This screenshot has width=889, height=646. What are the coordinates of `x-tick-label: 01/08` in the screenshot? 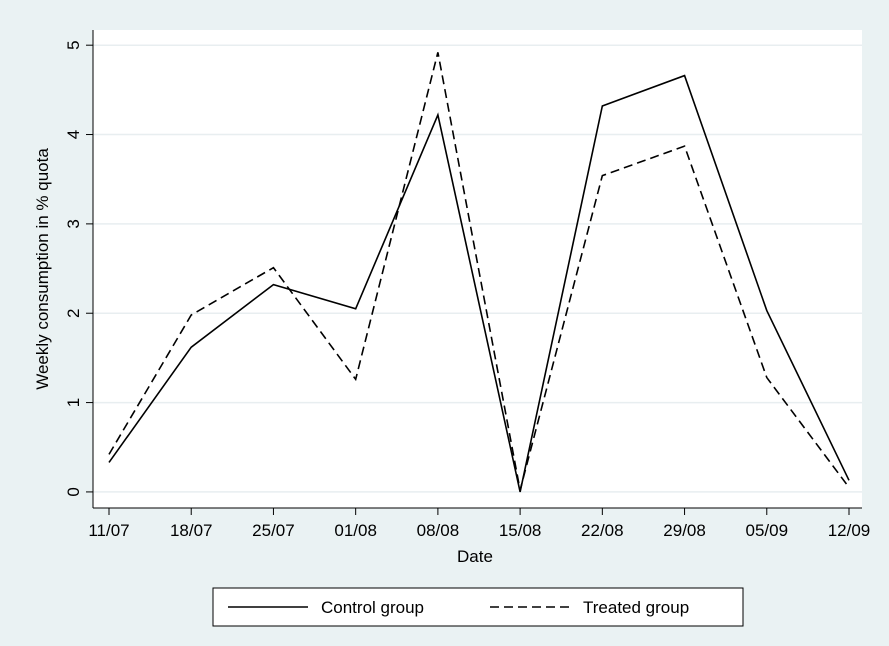 It's located at (355, 530).